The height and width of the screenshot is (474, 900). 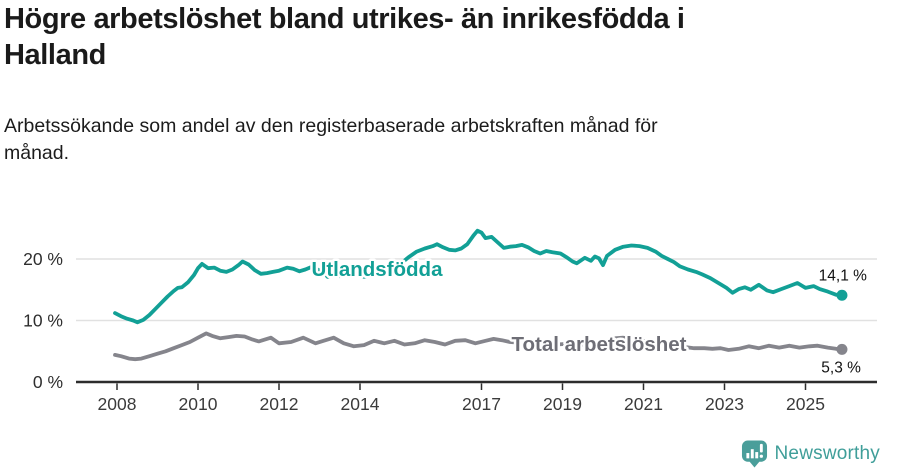 I want to click on x-axis-label: 2019, so click(x=562, y=404).